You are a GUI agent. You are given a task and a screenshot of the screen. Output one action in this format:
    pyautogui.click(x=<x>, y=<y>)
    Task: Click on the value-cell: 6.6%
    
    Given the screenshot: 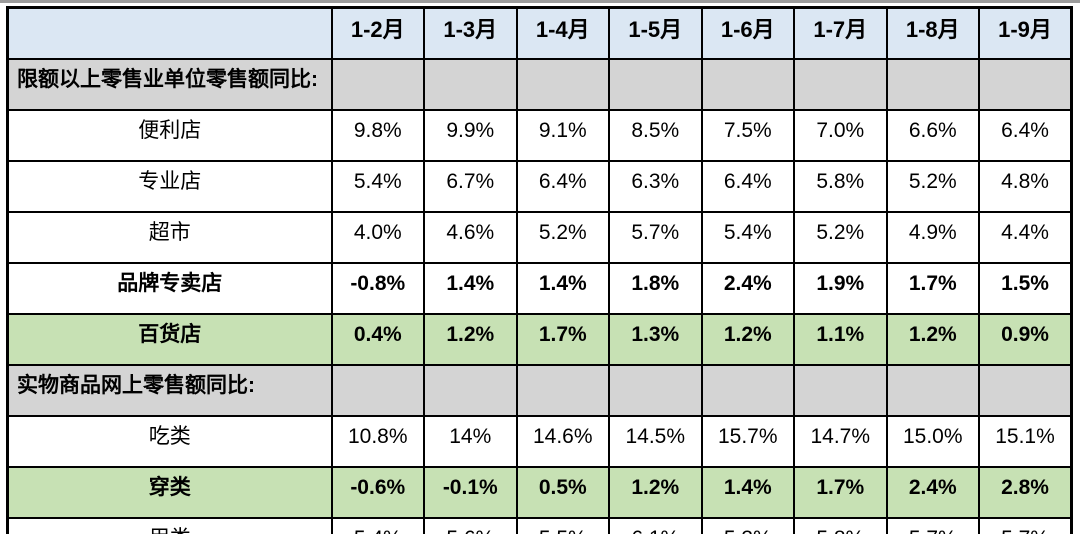 What is the action you would take?
    pyautogui.click(x=932, y=135)
    